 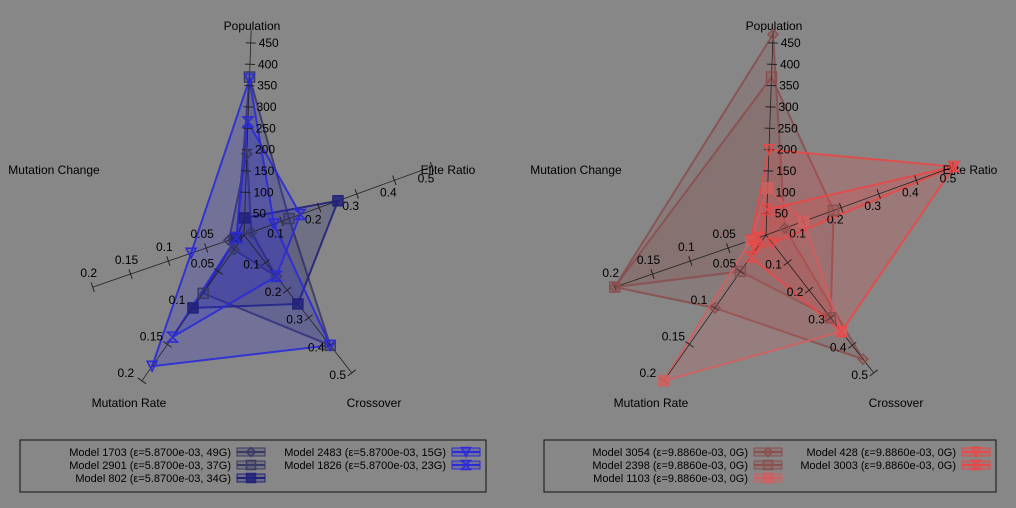 What do you see at coordinates (651, 403) in the screenshot?
I see `axis-label: Mutation Rate` at bounding box center [651, 403].